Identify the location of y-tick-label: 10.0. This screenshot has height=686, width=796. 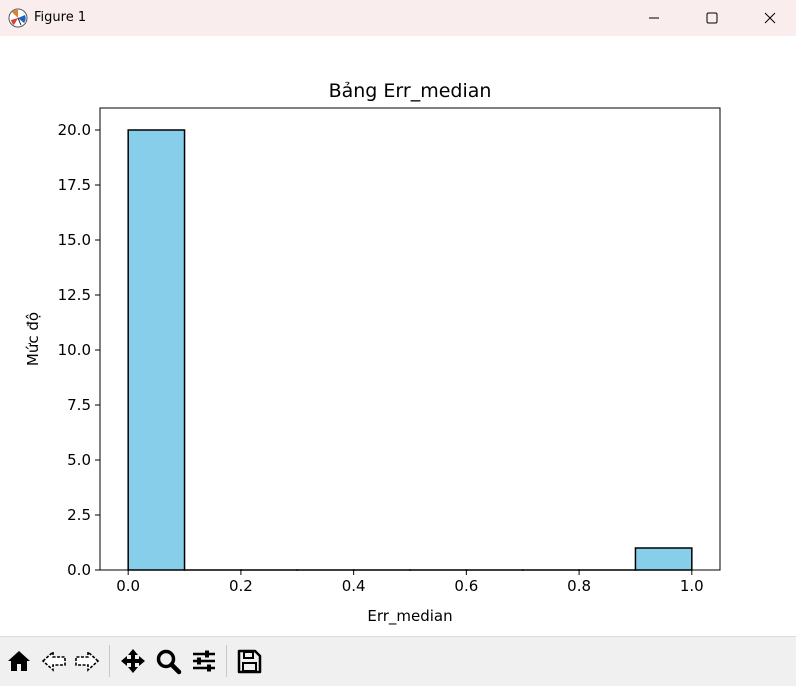
(74, 350).